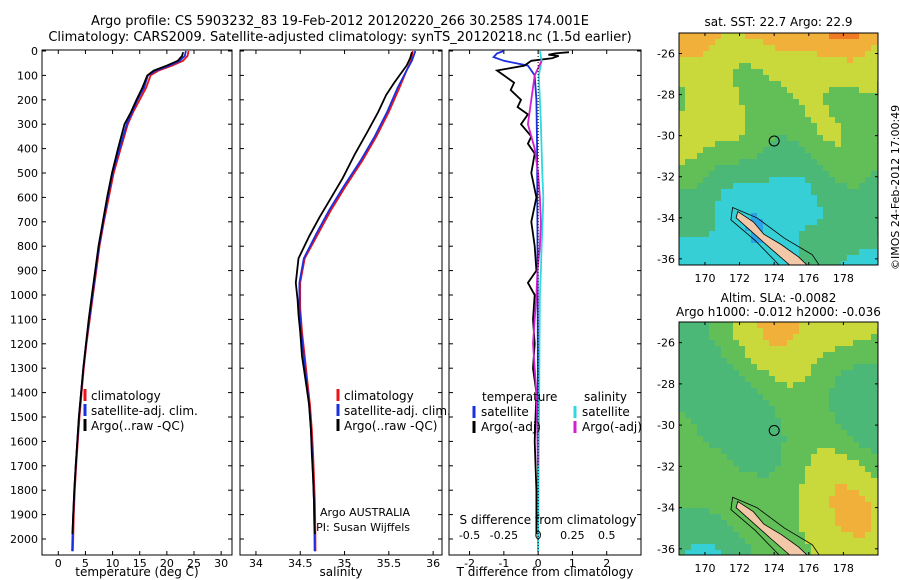  What do you see at coordinates (775, 235) in the screenshot?
I see `shelf-contour` at bounding box center [775, 235].